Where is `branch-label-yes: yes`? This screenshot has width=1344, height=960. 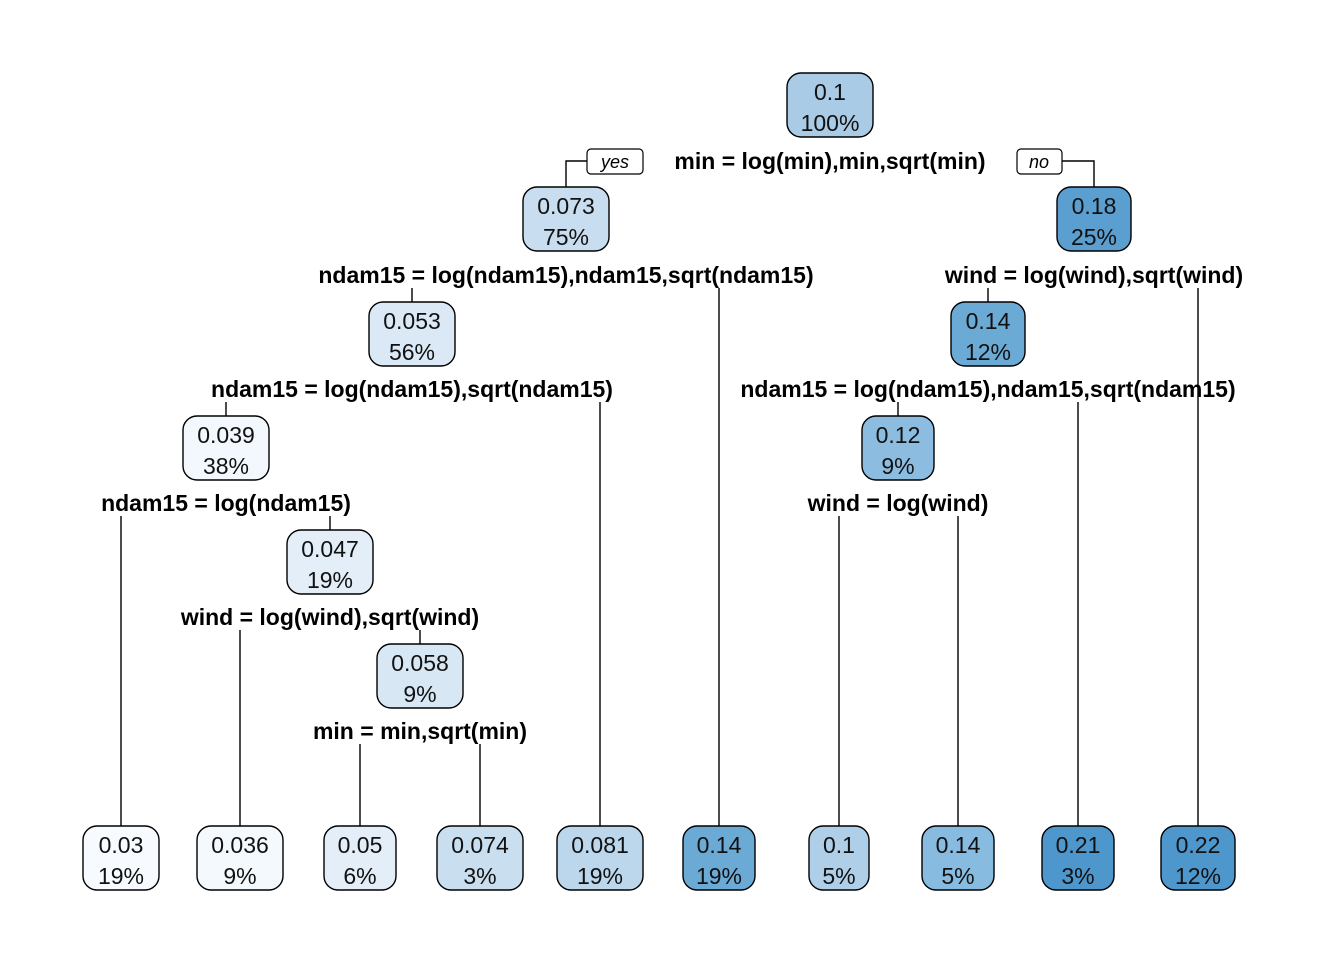
branch-label-yes: yes is located at coordinates (615, 161).